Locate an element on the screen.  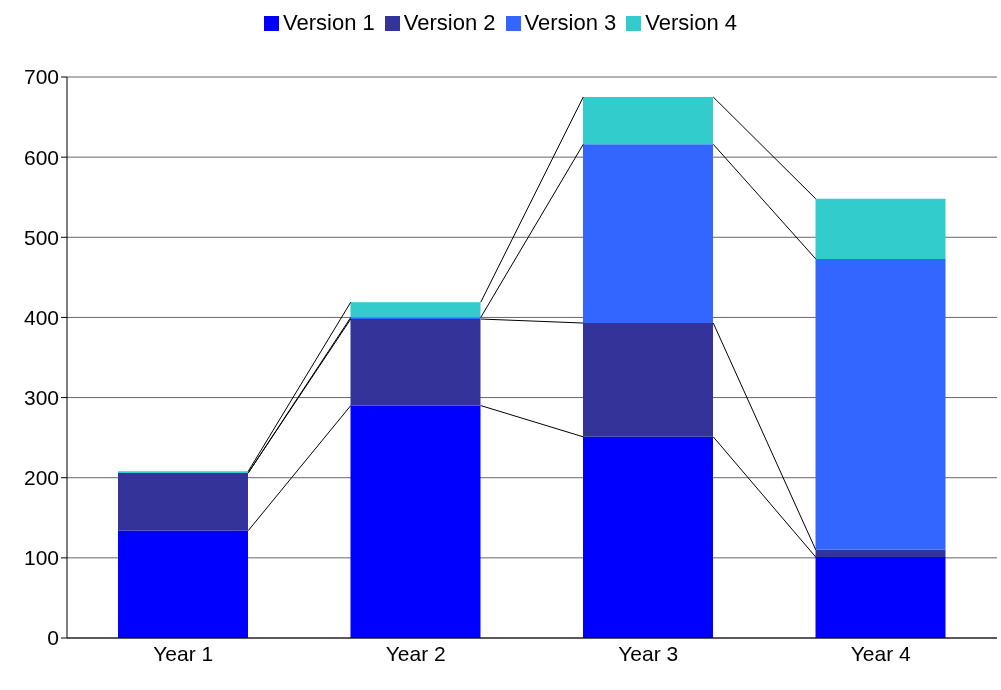
legend-label: Version 4 is located at coordinates (691, 23).